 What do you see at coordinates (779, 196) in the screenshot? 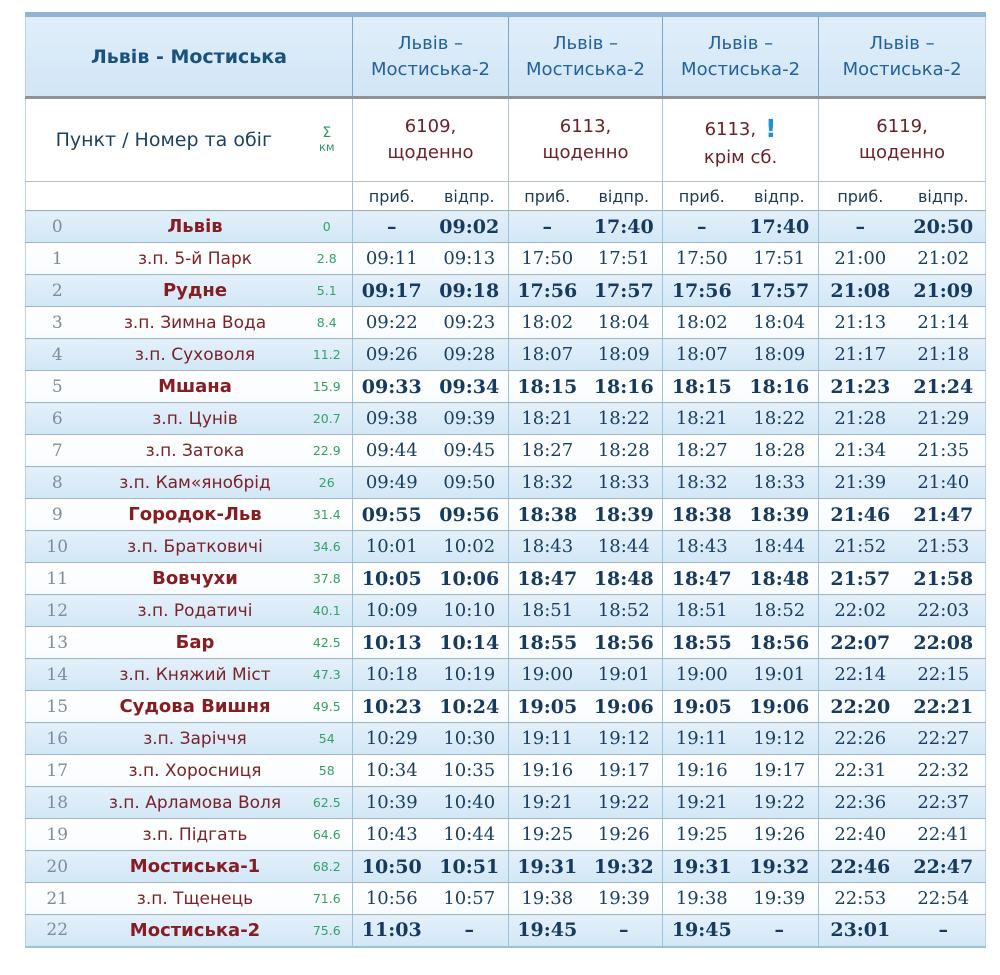
I see `depart-header: відпр.` at bounding box center [779, 196].